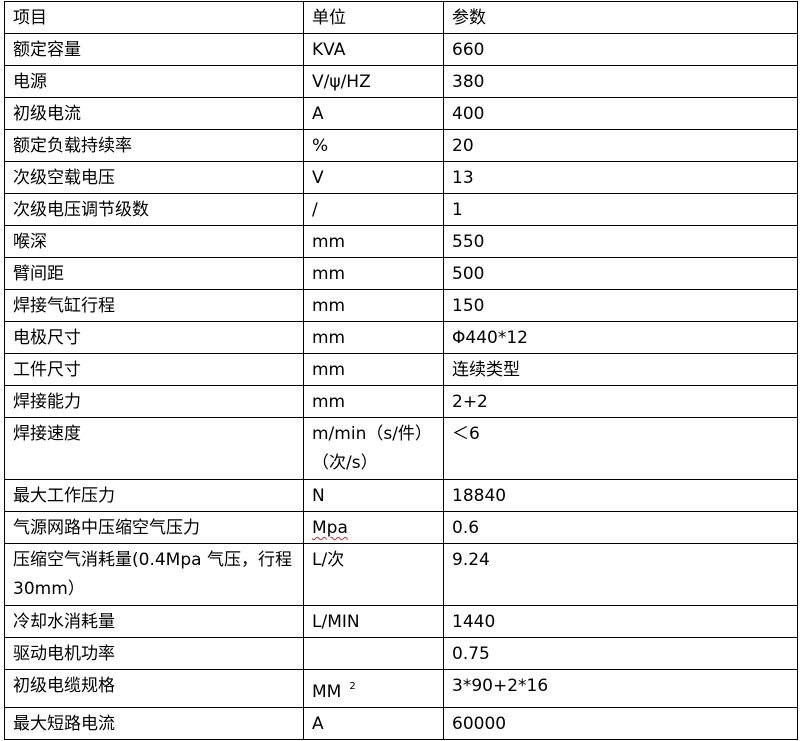 The height and width of the screenshot is (741, 803). What do you see at coordinates (327, 692) in the screenshot?
I see `unit-text: MM` at bounding box center [327, 692].